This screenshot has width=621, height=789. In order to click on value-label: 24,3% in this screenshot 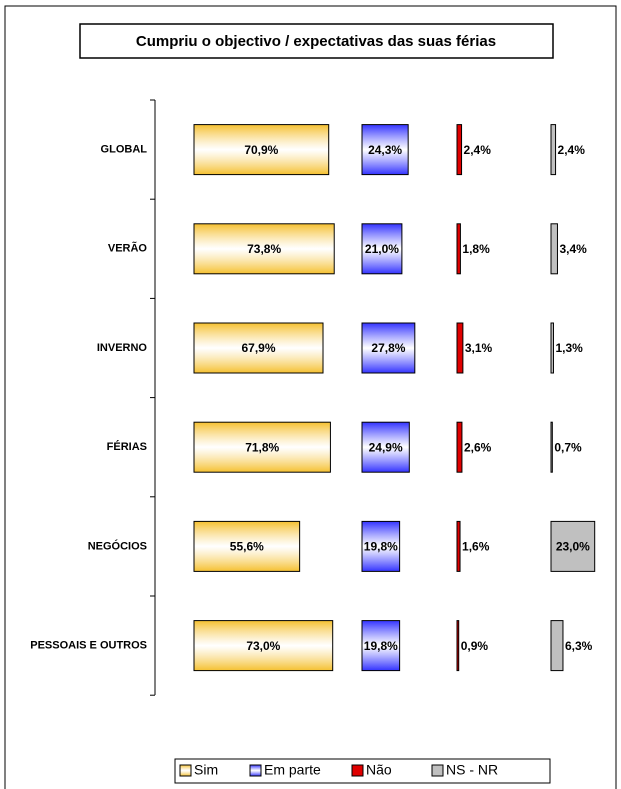, I will do `click(385, 150)`.